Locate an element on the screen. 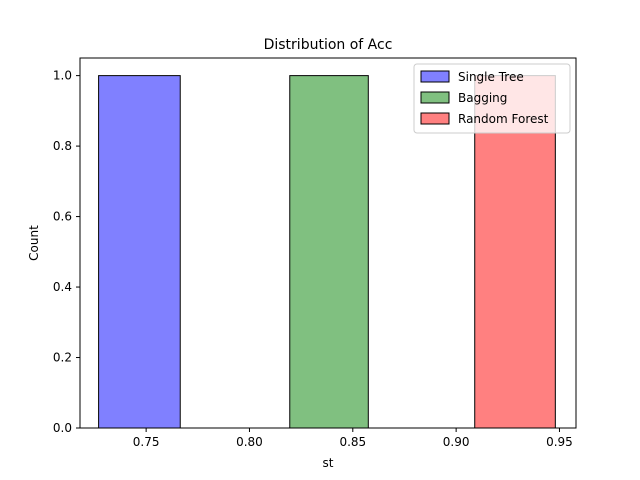 The width and height of the screenshot is (640, 480). x-tick-label: 0.90 is located at coordinates (456, 442).